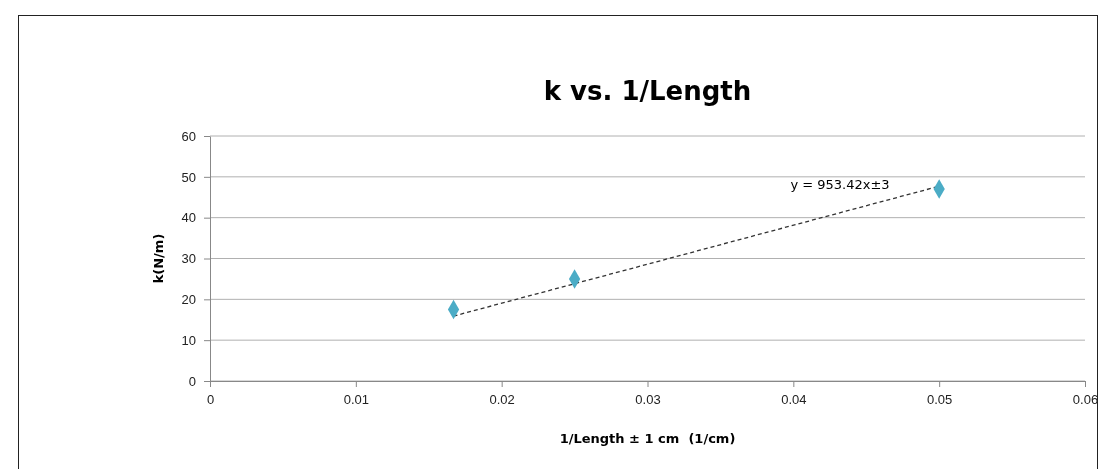  I want to click on x-tick-label: 0.03, so click(648, 400).